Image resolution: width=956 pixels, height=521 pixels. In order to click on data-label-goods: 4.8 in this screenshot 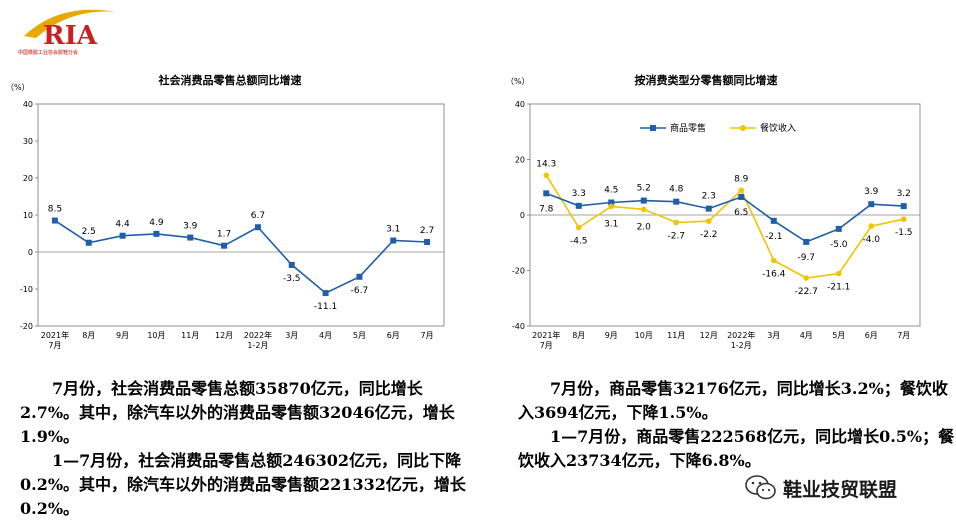, I will do `click(676, 190)`.